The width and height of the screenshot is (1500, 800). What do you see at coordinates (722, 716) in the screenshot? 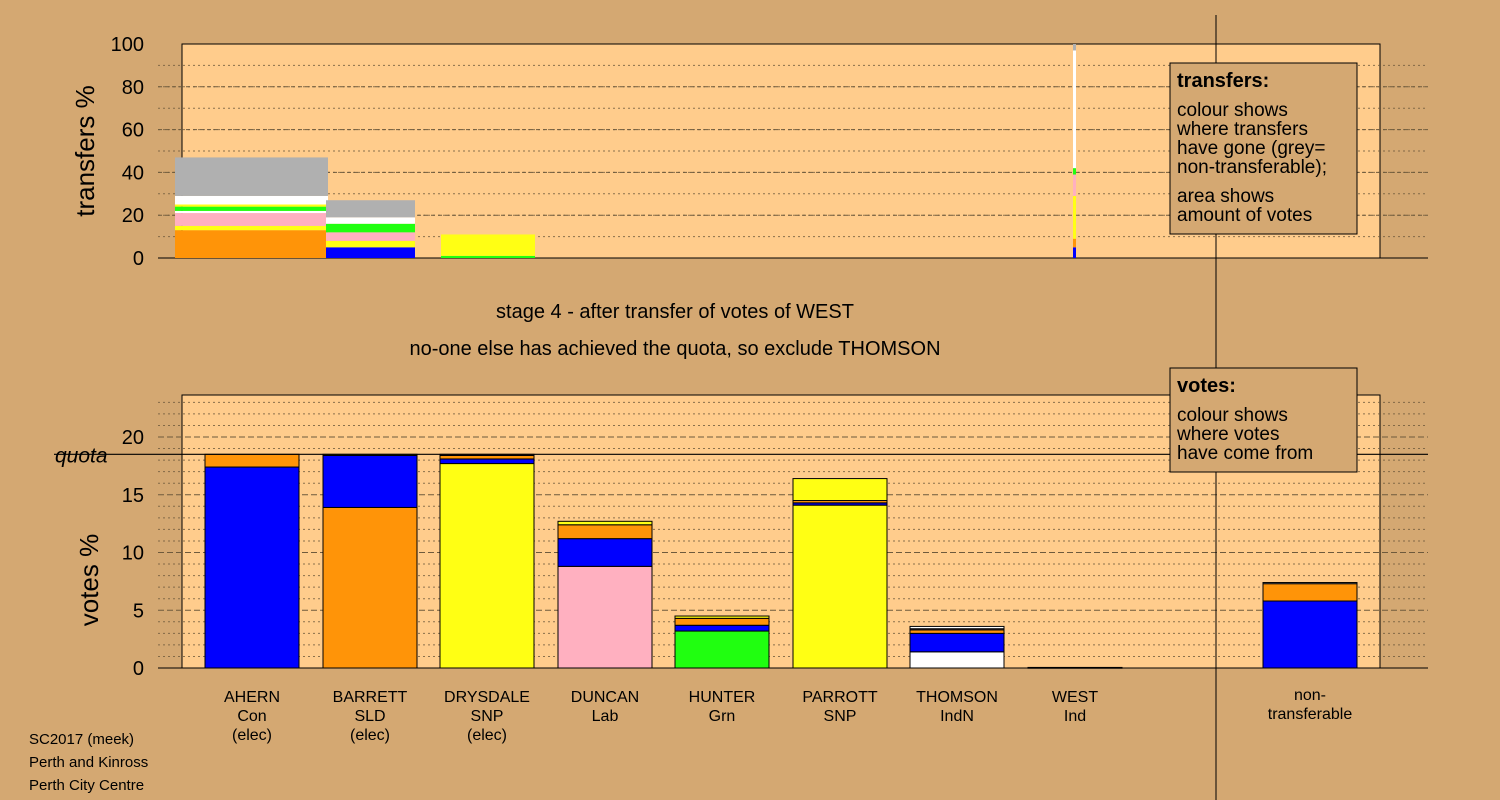
I see `candidate-party: Grn` at bounding box center [722, 716].